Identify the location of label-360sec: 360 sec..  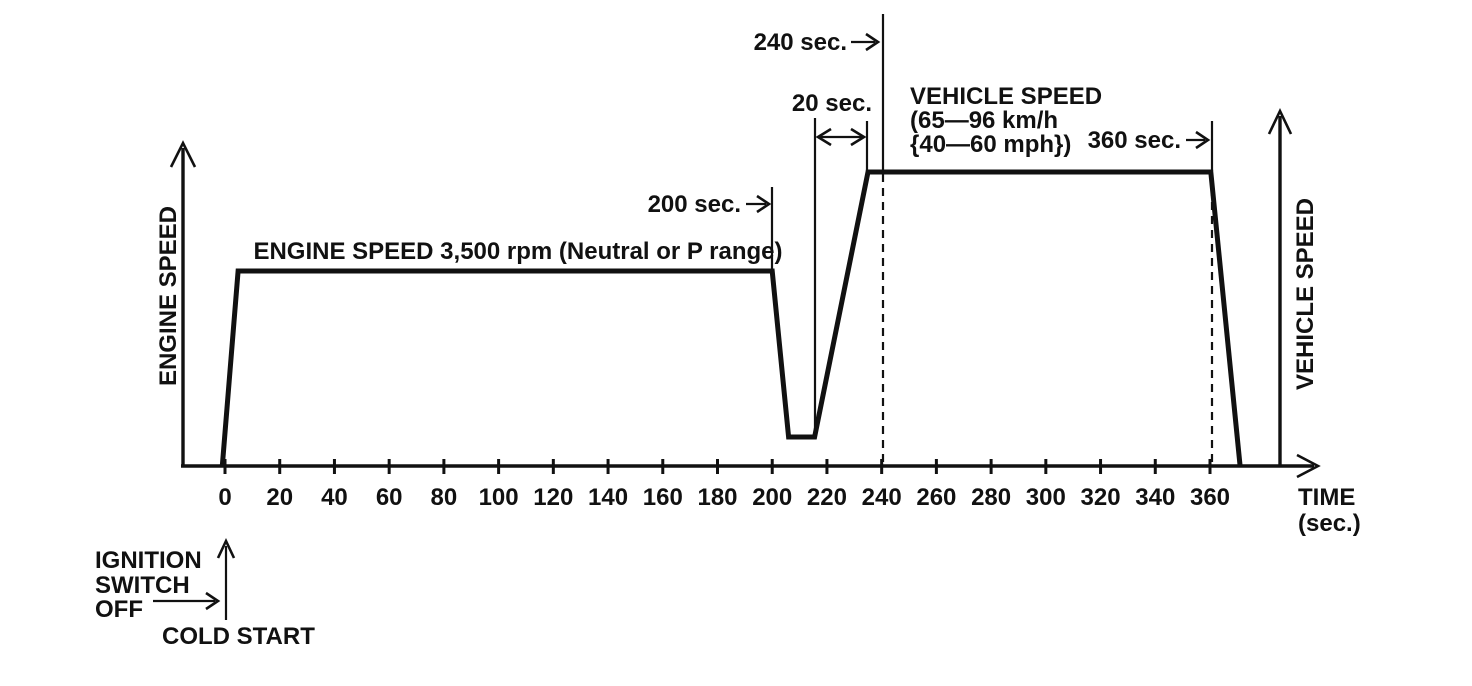
(1134, 140).